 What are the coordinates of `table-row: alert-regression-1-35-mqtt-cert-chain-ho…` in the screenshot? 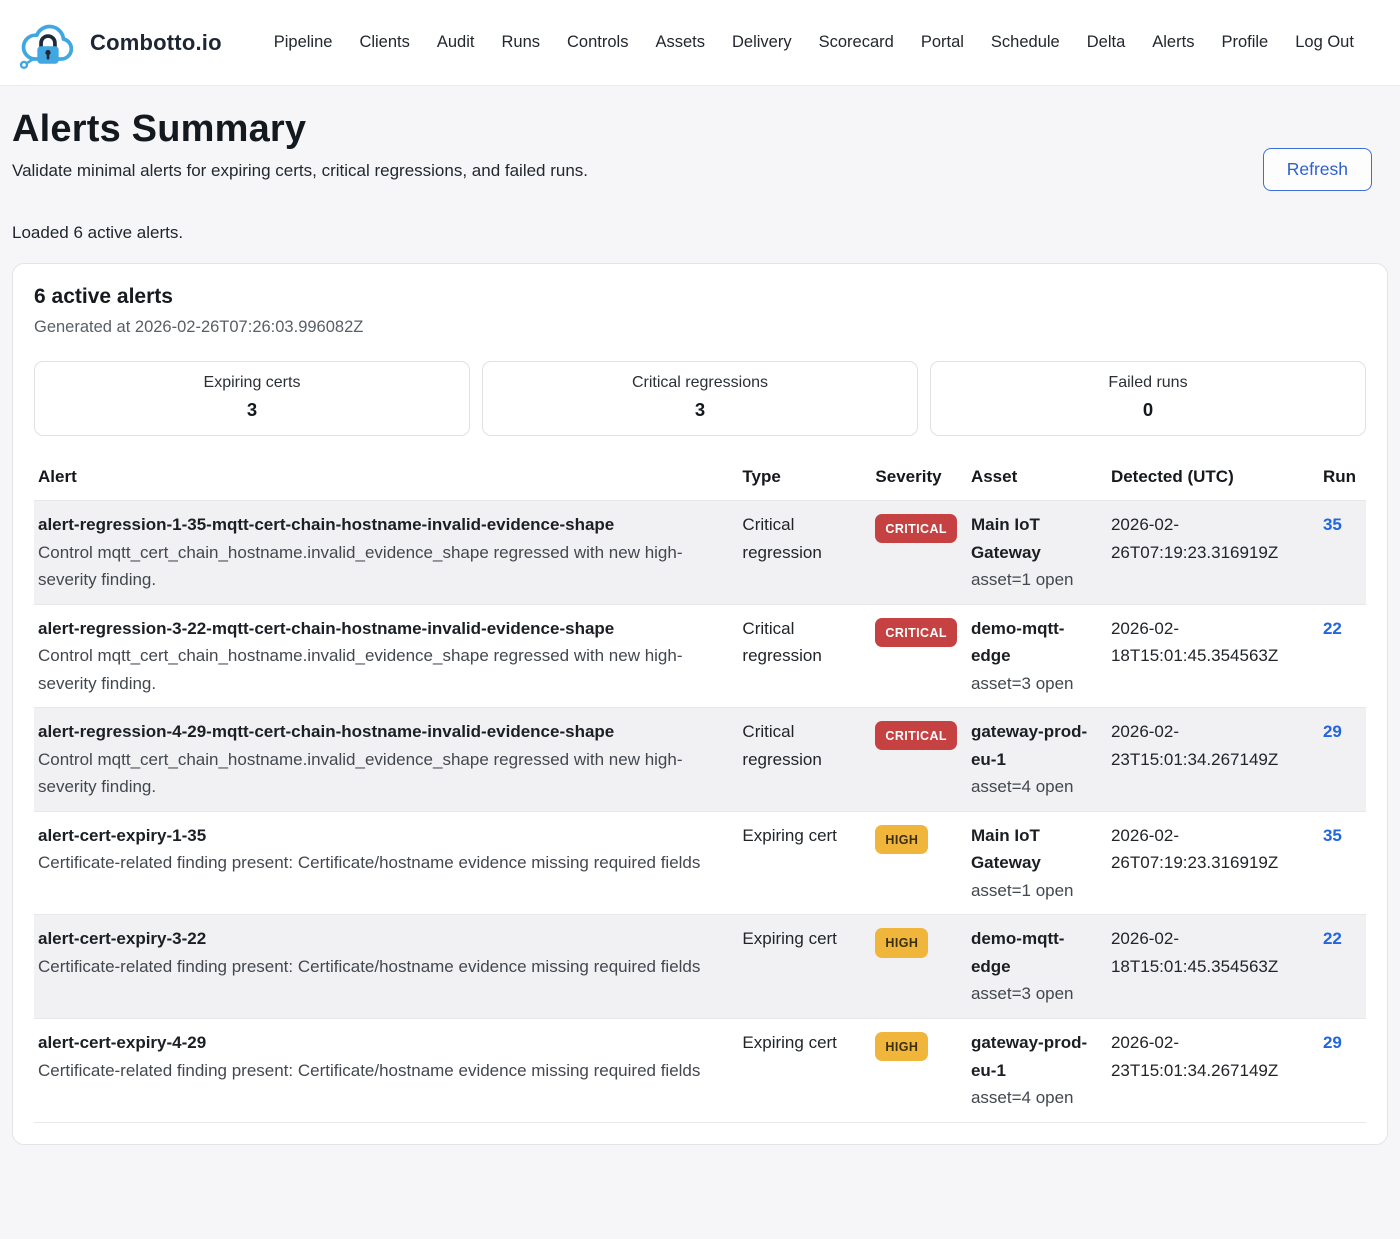 It's located at (700, 552).